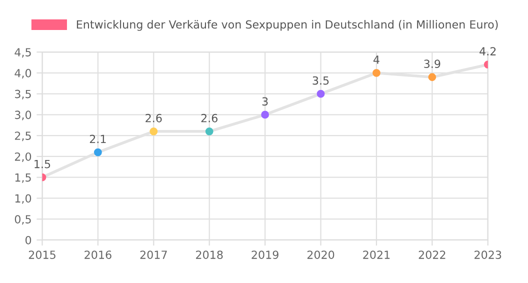 Image resolution: width=528 pixels, height=283 pixels. What do you see at coordinates (23, 178) in the screenshot?
I see `y-tick-label: 1,5` at bounding box center [23, 178].